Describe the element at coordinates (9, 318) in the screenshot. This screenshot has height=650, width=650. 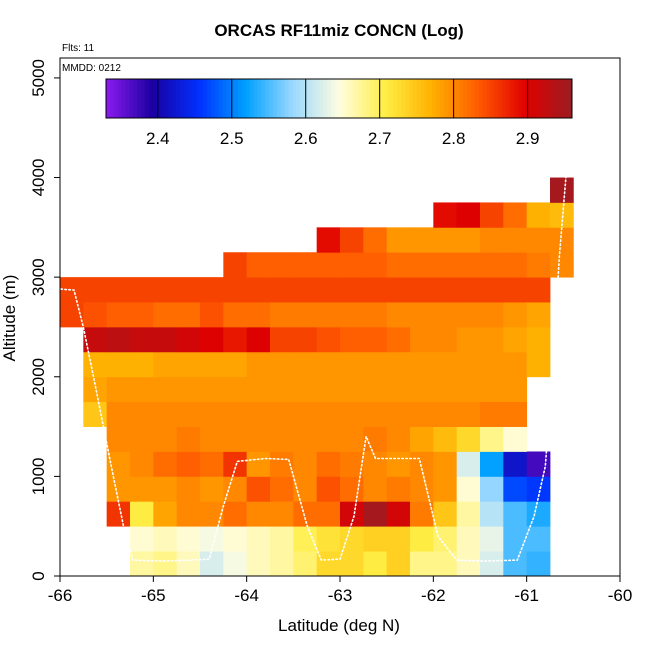
I see `y-axis-label: Altitude (m)` at that location.